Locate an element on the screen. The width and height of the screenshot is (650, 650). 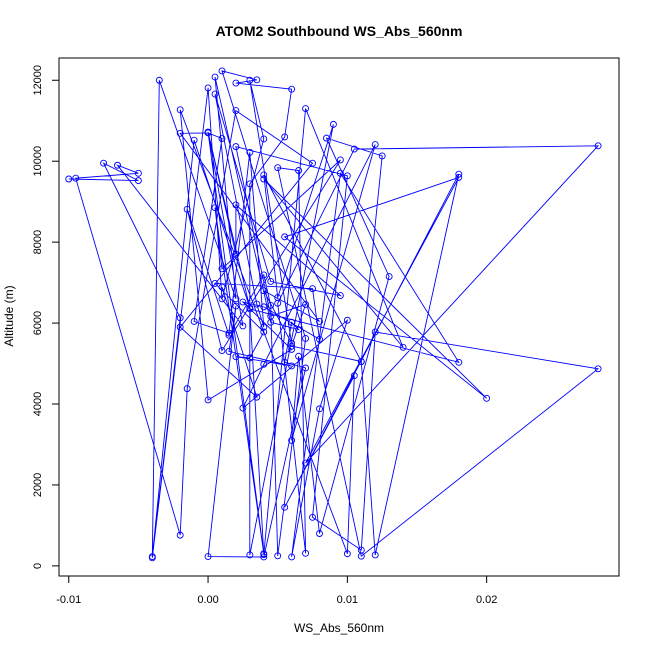
x-tick-label: -0.01 is located at coordinates (68, 600).